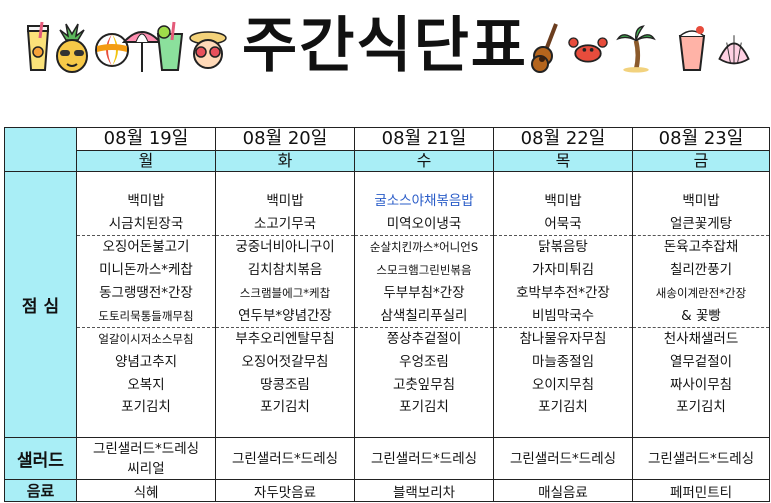 The width and height of the screenshot is (771, 503). I want to click on dish-item: 두부부침*간장, so click(424, 292).